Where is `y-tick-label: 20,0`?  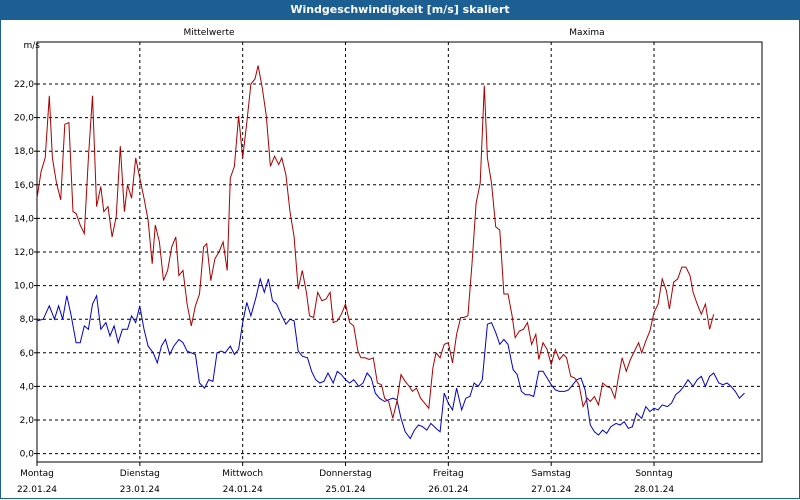
y-tick-label: 20,0 is located at coordinates (24, 119).